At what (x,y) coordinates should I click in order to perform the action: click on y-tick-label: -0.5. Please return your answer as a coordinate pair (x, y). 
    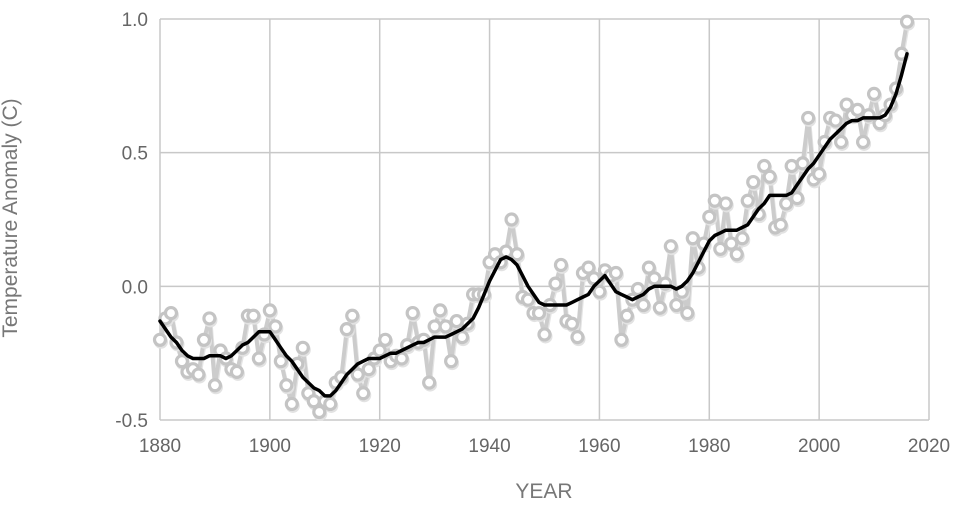
    Looking at the image, I should click on (131, 421).